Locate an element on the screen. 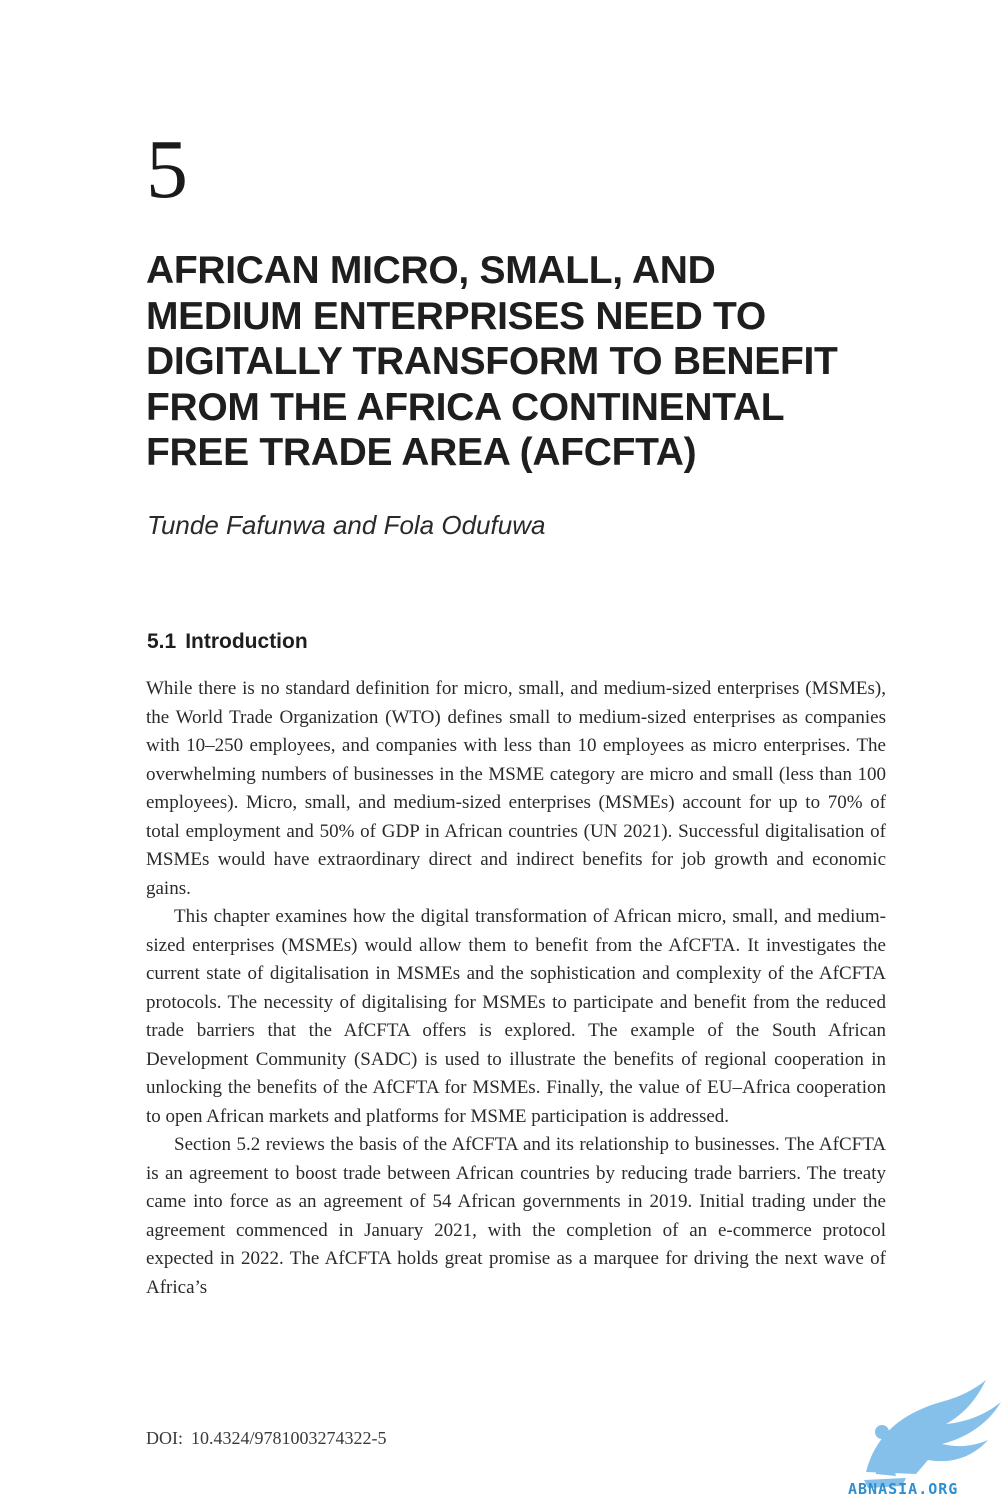  section-title: Introduction is located at coordinates (246, 641).